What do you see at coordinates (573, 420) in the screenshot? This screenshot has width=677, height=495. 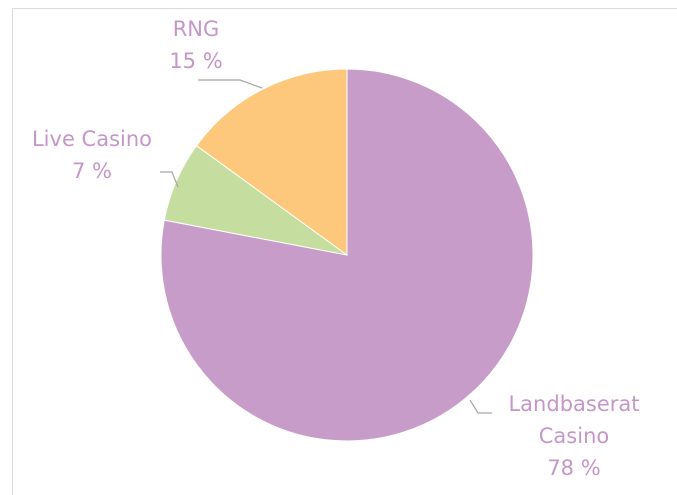 I see `slice-label: Landbaserat Casino` at bounding box center [573, 420].